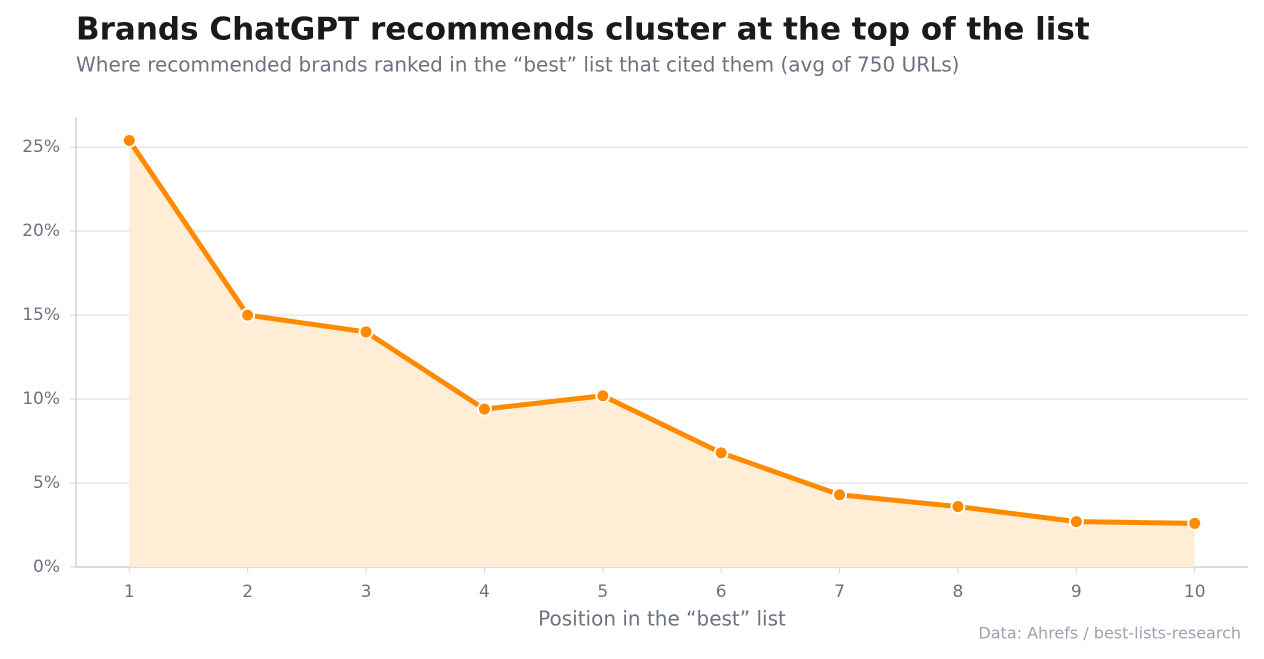 The image size is (1264, 659). Describe the element at coordinates (247, 592) in the screenshot. I see `x-tick-label: 2` at that location.